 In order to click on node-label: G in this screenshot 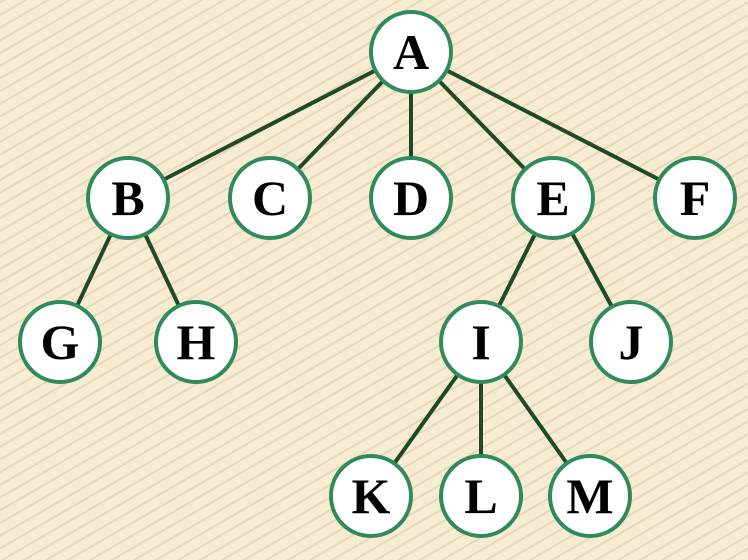, I will do `click(60, 342)`.